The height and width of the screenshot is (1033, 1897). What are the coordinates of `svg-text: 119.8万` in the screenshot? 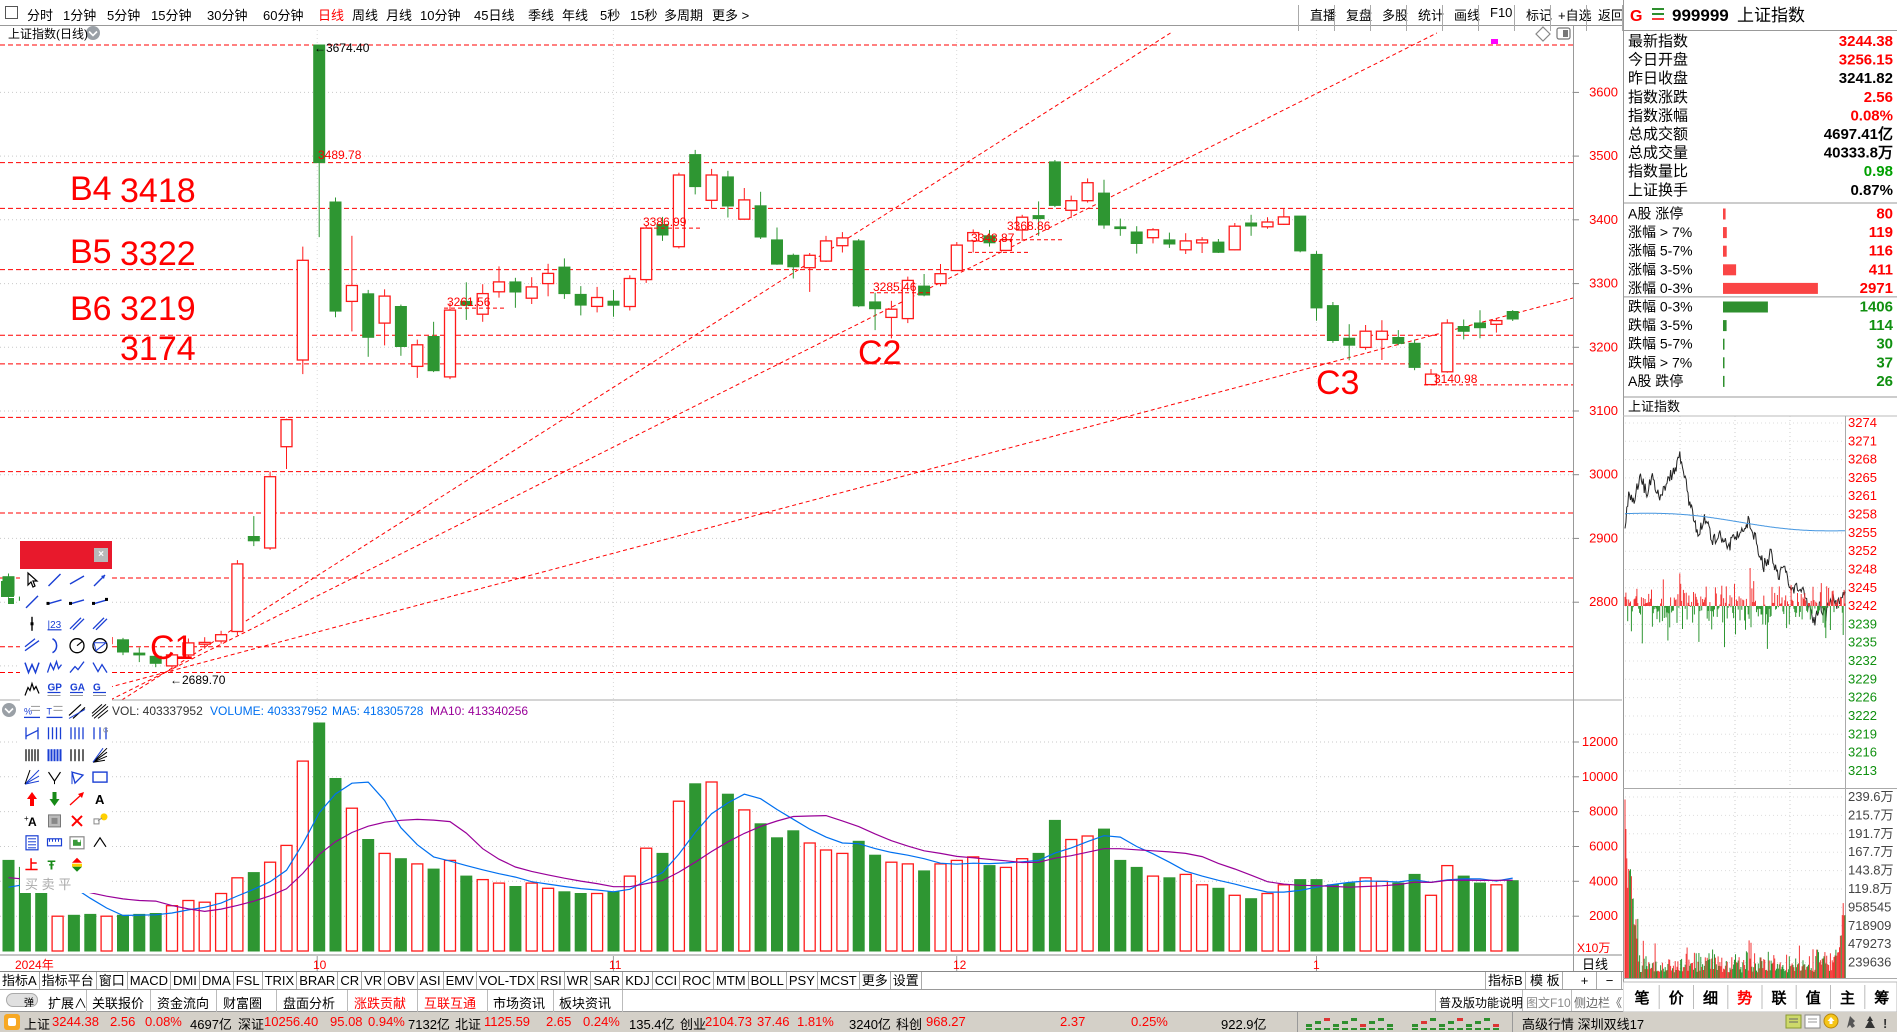 It's located at (1870, 888).